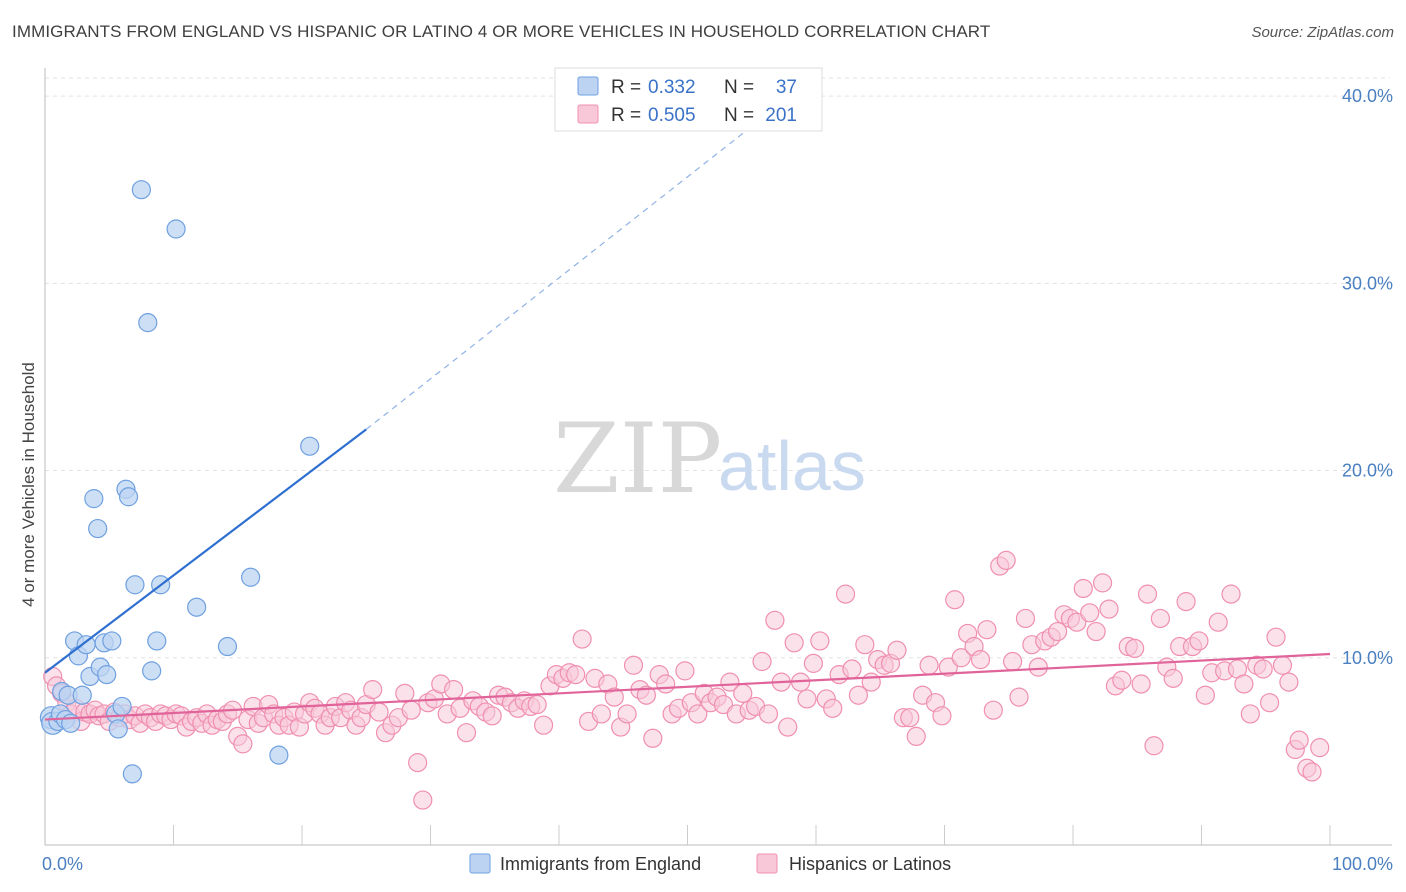 This screenshot has height=892, width=1406. What do you see at coordinates (600, 864) in the screenshot?
I see `legend-label: Immigrants from England` at bounding box center [600, 864].